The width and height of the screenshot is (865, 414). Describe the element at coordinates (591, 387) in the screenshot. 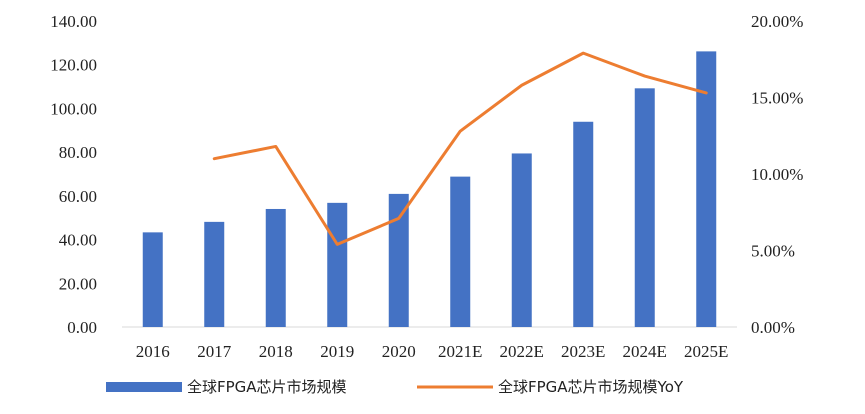

I see `legend-line-label: 全球FPGA芯片市场规模YoY` at that location.